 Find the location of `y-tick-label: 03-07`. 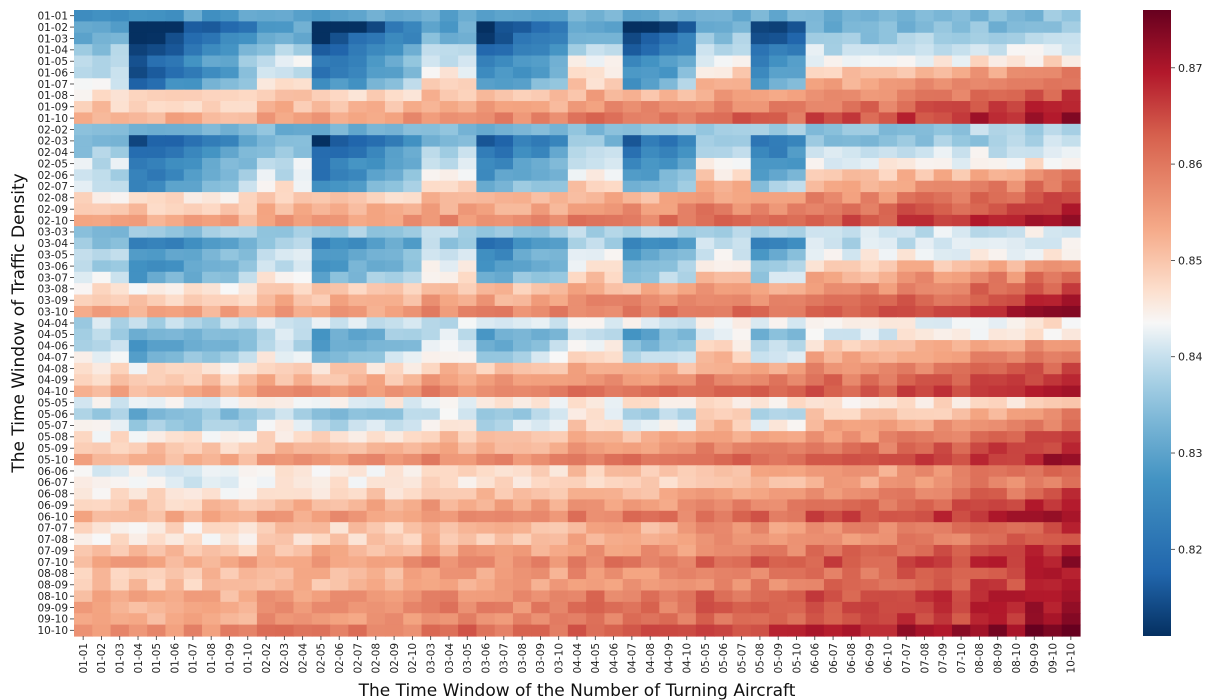

y-tick-label: 03-07 is located at coordinates (52, 278).